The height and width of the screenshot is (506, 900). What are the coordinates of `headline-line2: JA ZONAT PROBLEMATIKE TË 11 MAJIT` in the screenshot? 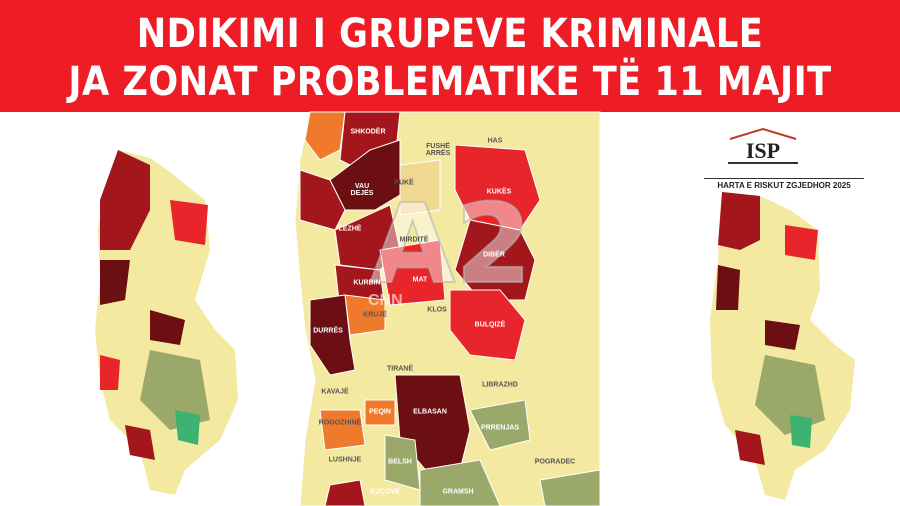 It's located at (450, 82).